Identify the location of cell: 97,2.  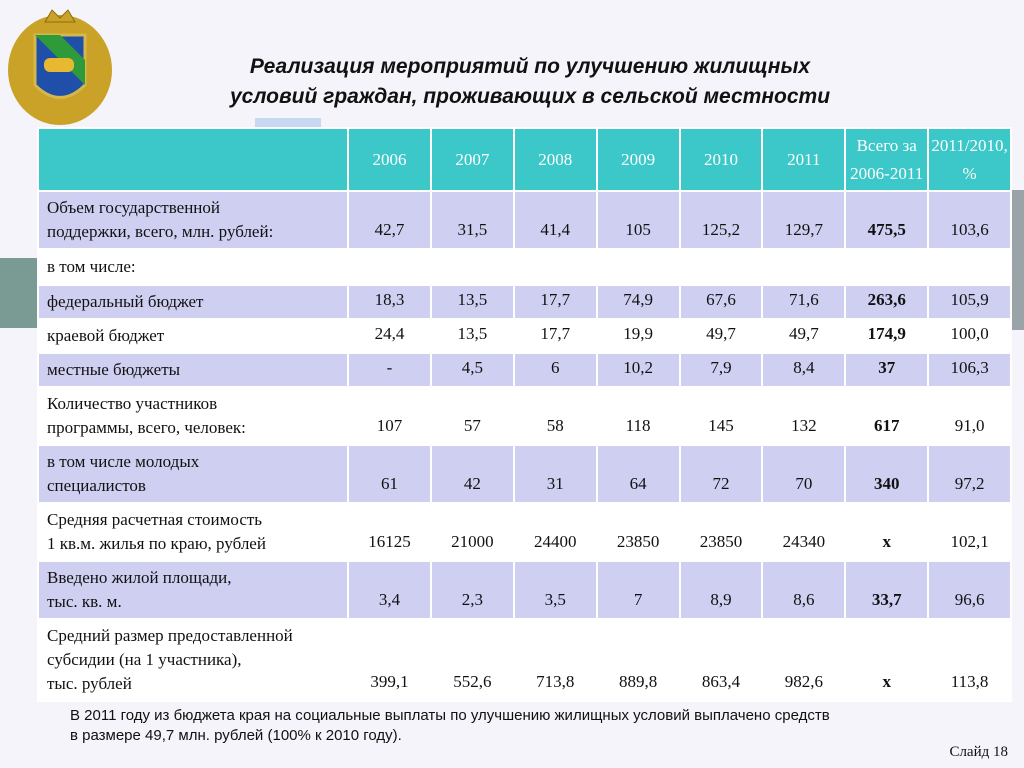
(969, 474).